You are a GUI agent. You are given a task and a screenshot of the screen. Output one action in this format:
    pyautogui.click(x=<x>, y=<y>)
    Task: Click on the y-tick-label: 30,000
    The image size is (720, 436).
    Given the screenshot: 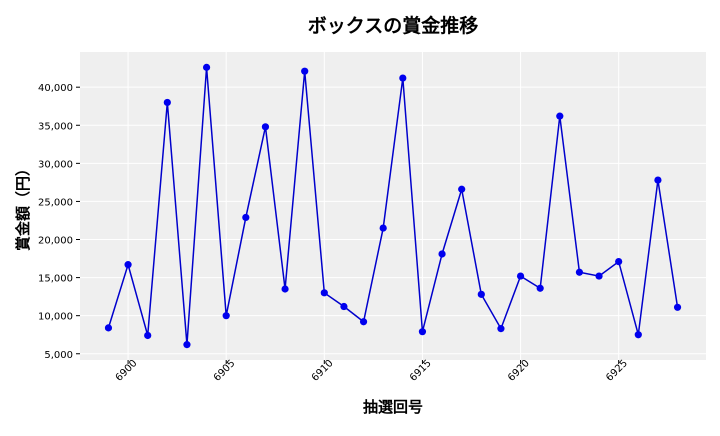 What is the action you would take?
    pyautogui.click(x=55, y=164)
    